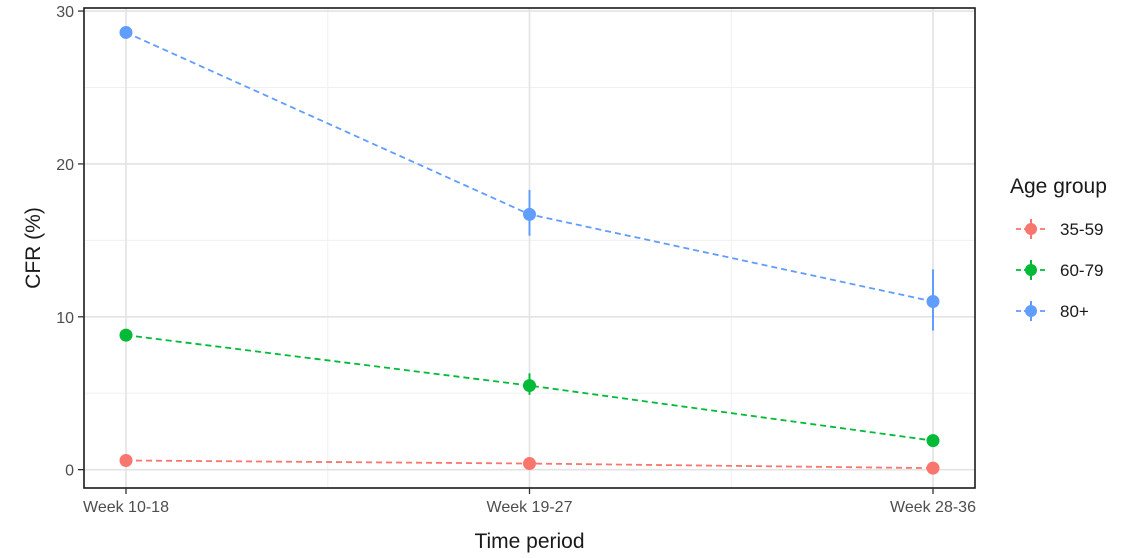  I want to click on legend-item-35-59: 35-59, so click(1059, 229).